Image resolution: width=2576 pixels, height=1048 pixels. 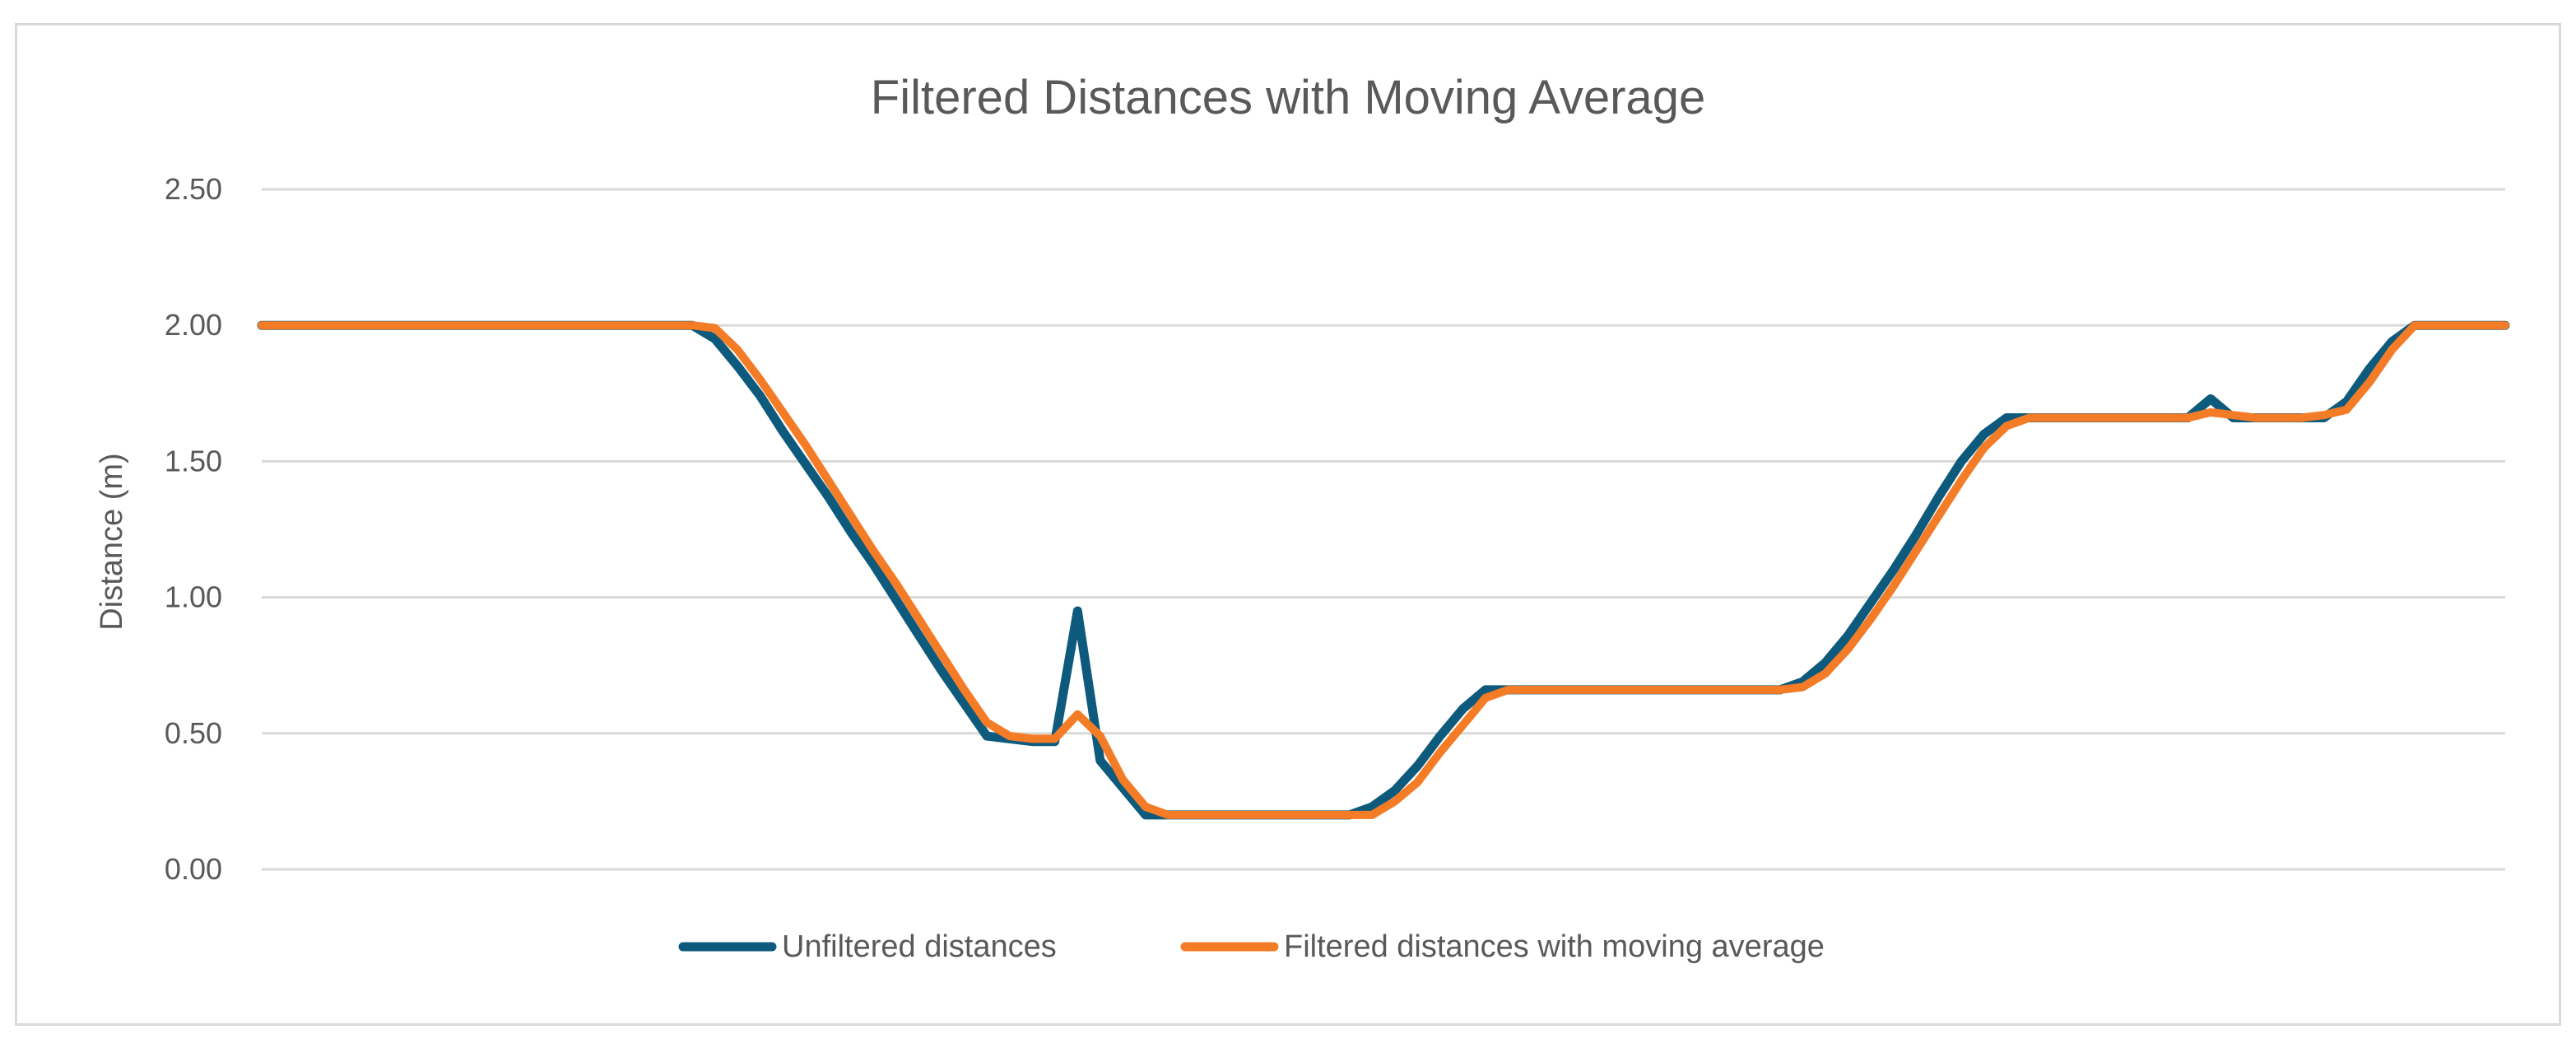 What do you see at coordinates (193, 733) in the screenshot?
I see `y-tick-label: 0.50` at bounding box center [193, 733].